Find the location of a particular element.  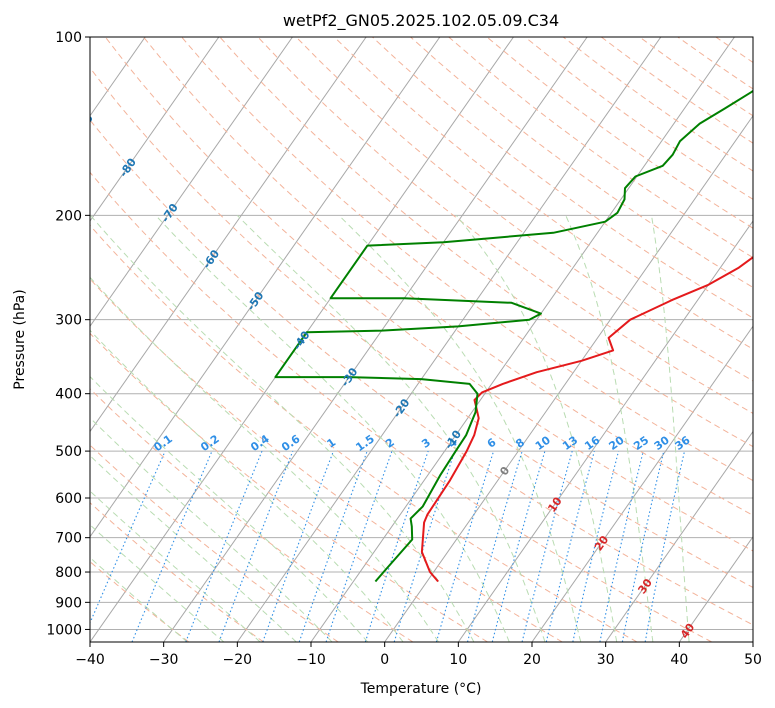

x-tick-label: 30 is located at coordinates (606, 660).